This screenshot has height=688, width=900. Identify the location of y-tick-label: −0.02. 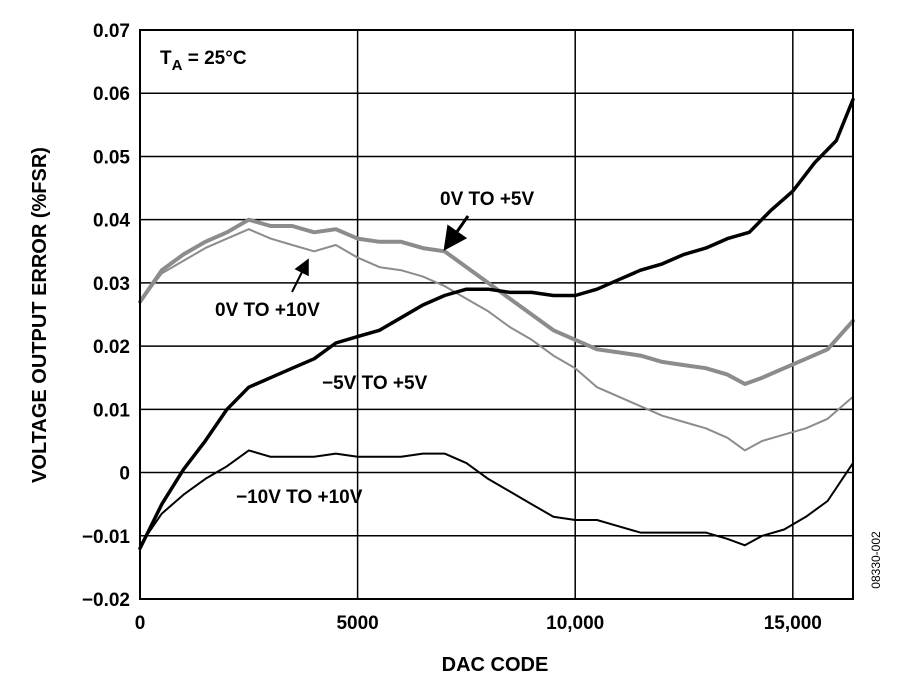
(106, 600).